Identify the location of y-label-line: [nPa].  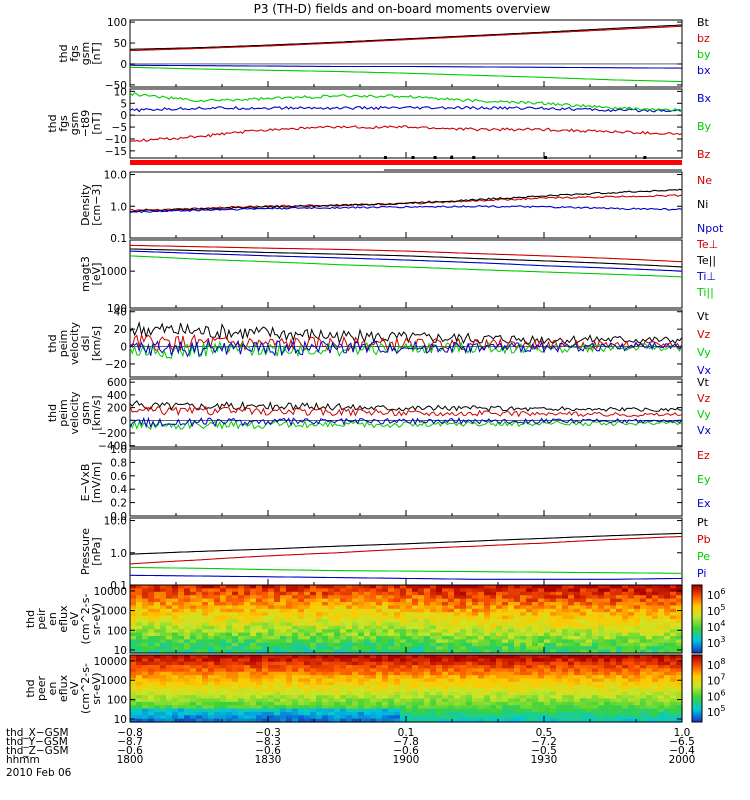
(96, 551).